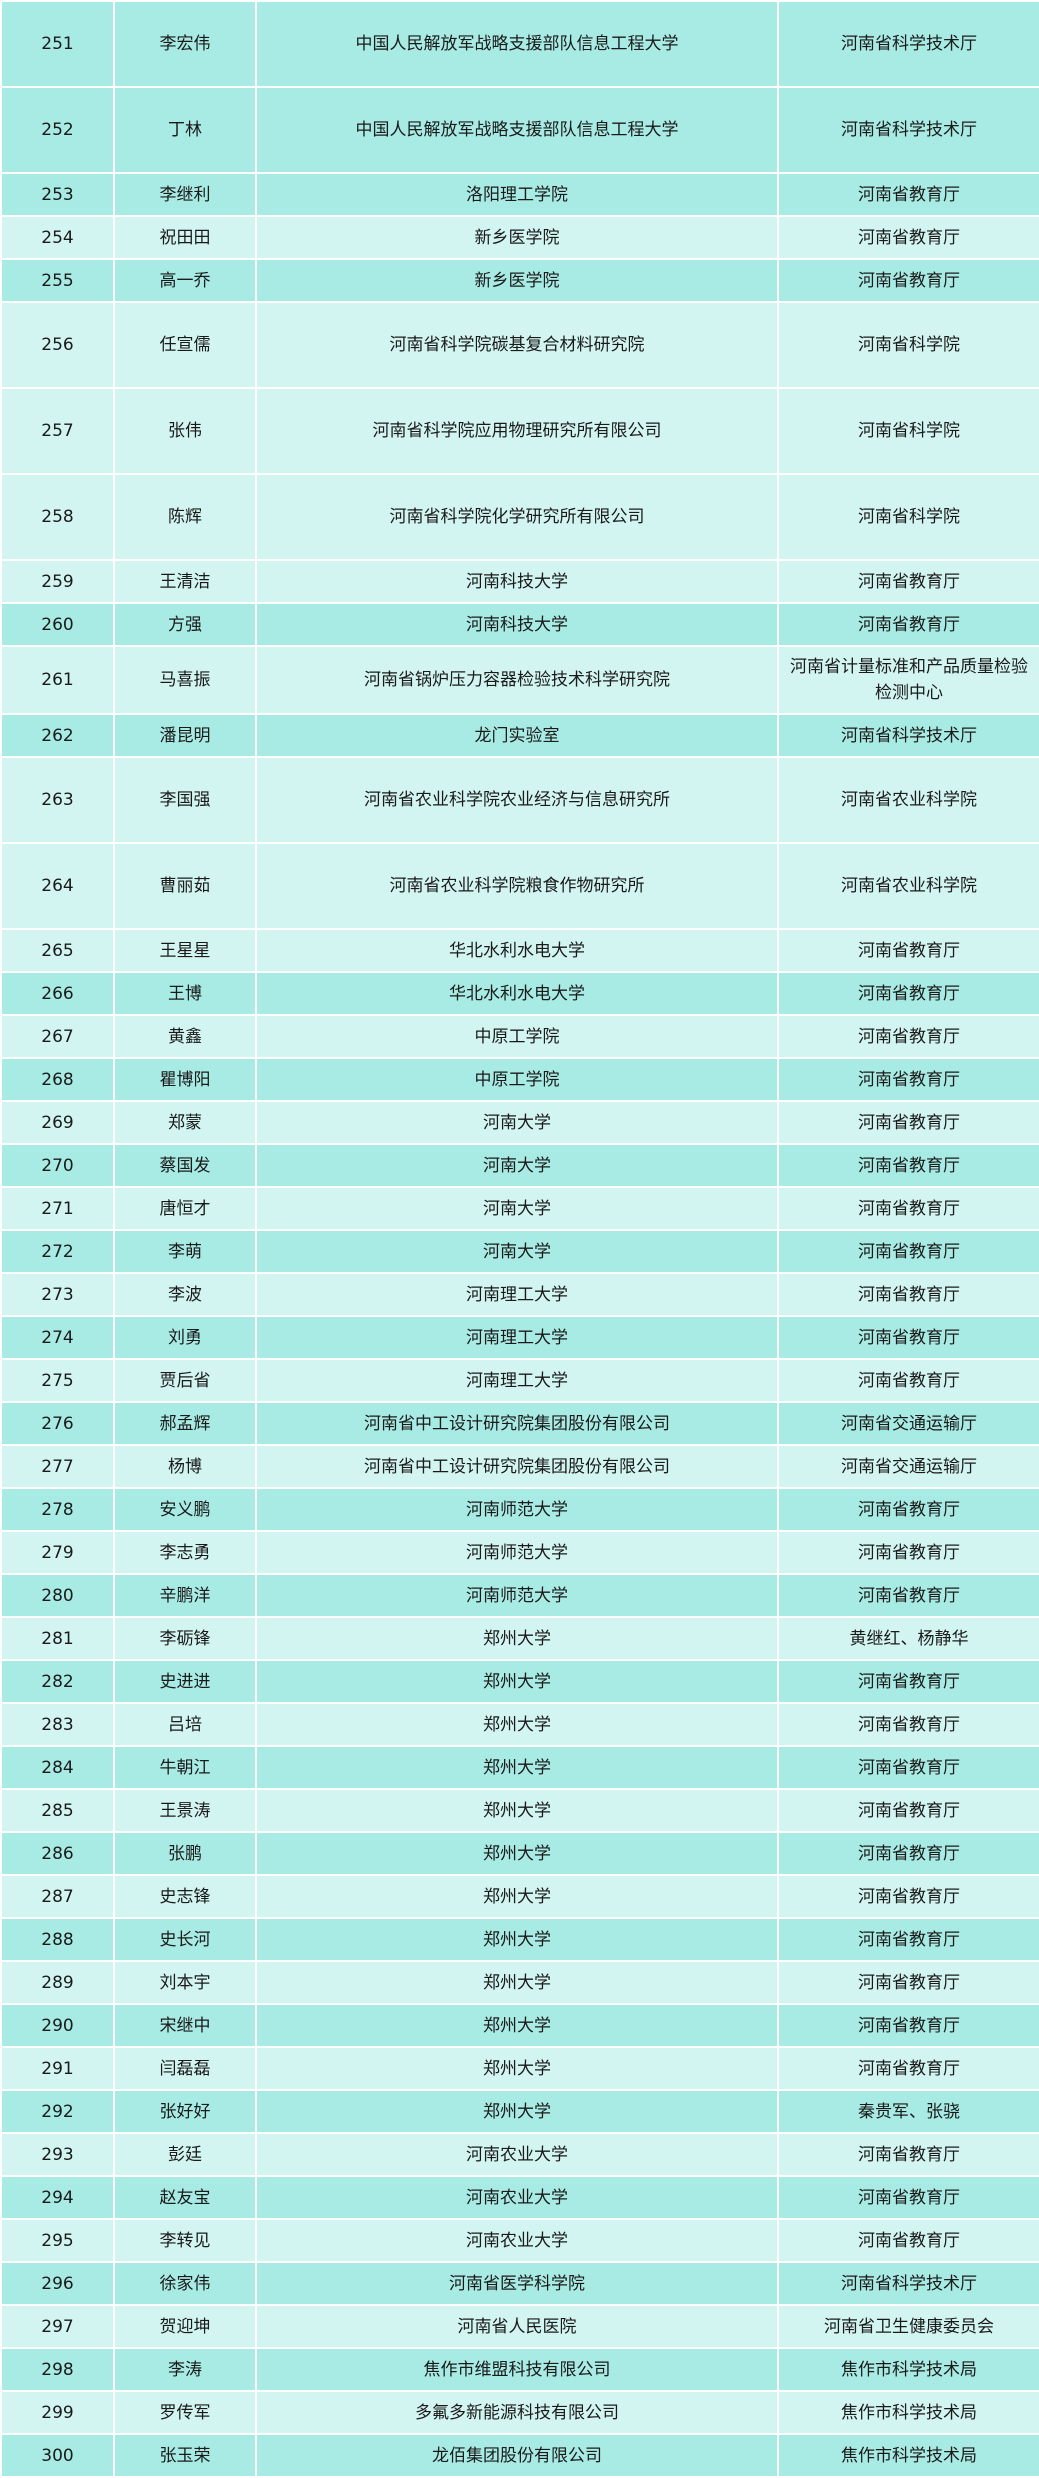 The width and height of the screenshot is (1039, 2478). I want to click on cell-number: 287, so click(57, 1896).